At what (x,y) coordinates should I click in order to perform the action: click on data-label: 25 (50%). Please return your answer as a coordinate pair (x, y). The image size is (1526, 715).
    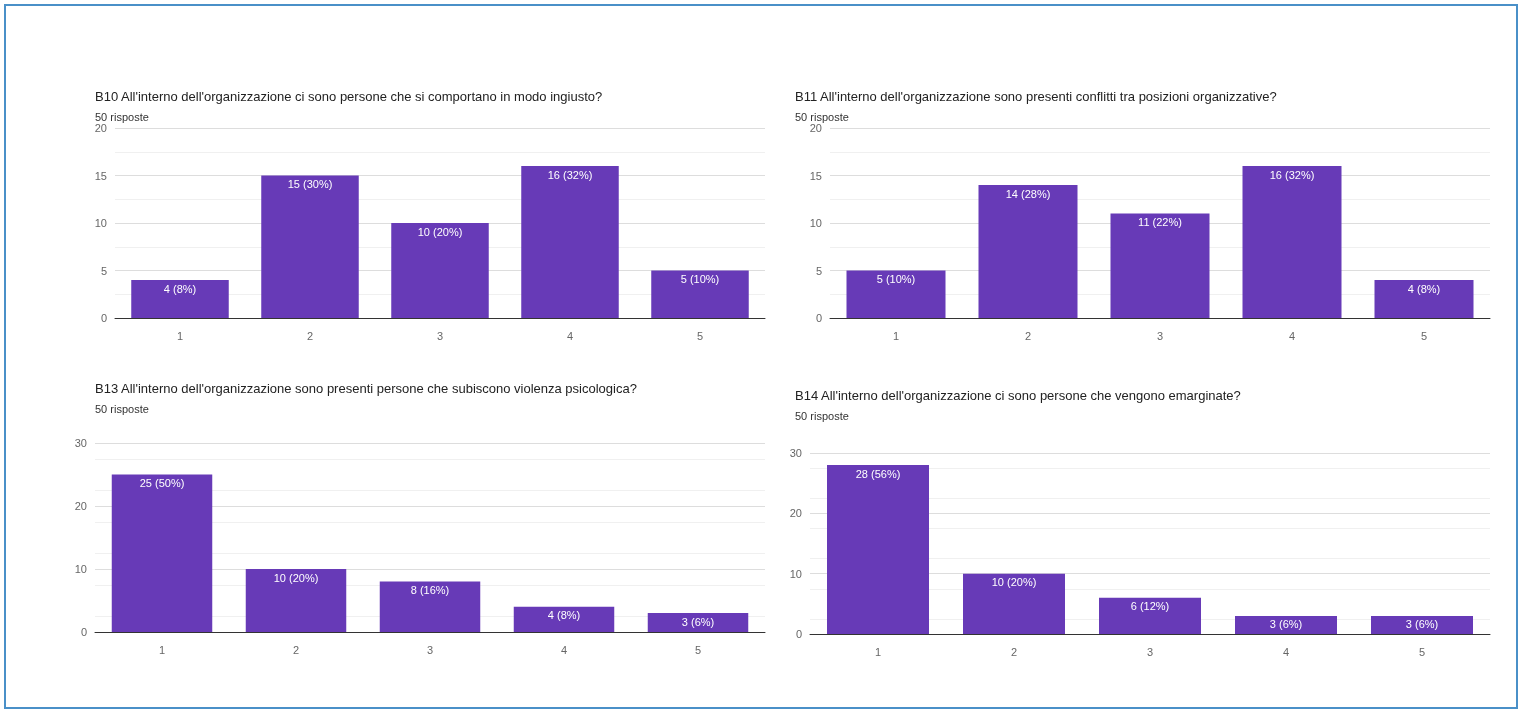
    Looking at the image, I should click on (162, 483).